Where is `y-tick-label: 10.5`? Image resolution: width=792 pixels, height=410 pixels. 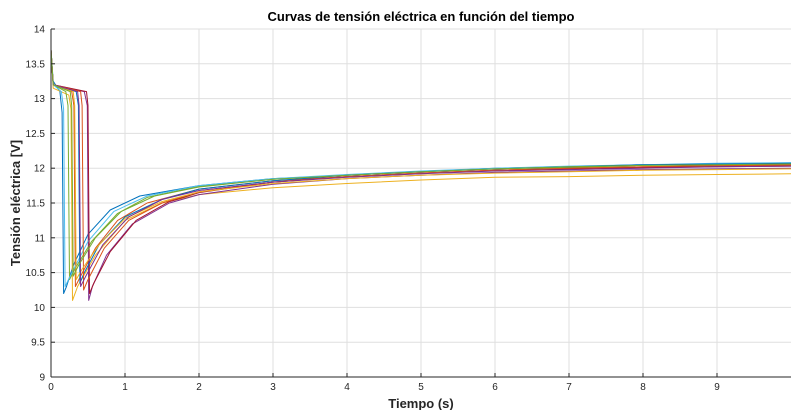 y-tick-label: 10.5 is located at coordinates (36, 273).